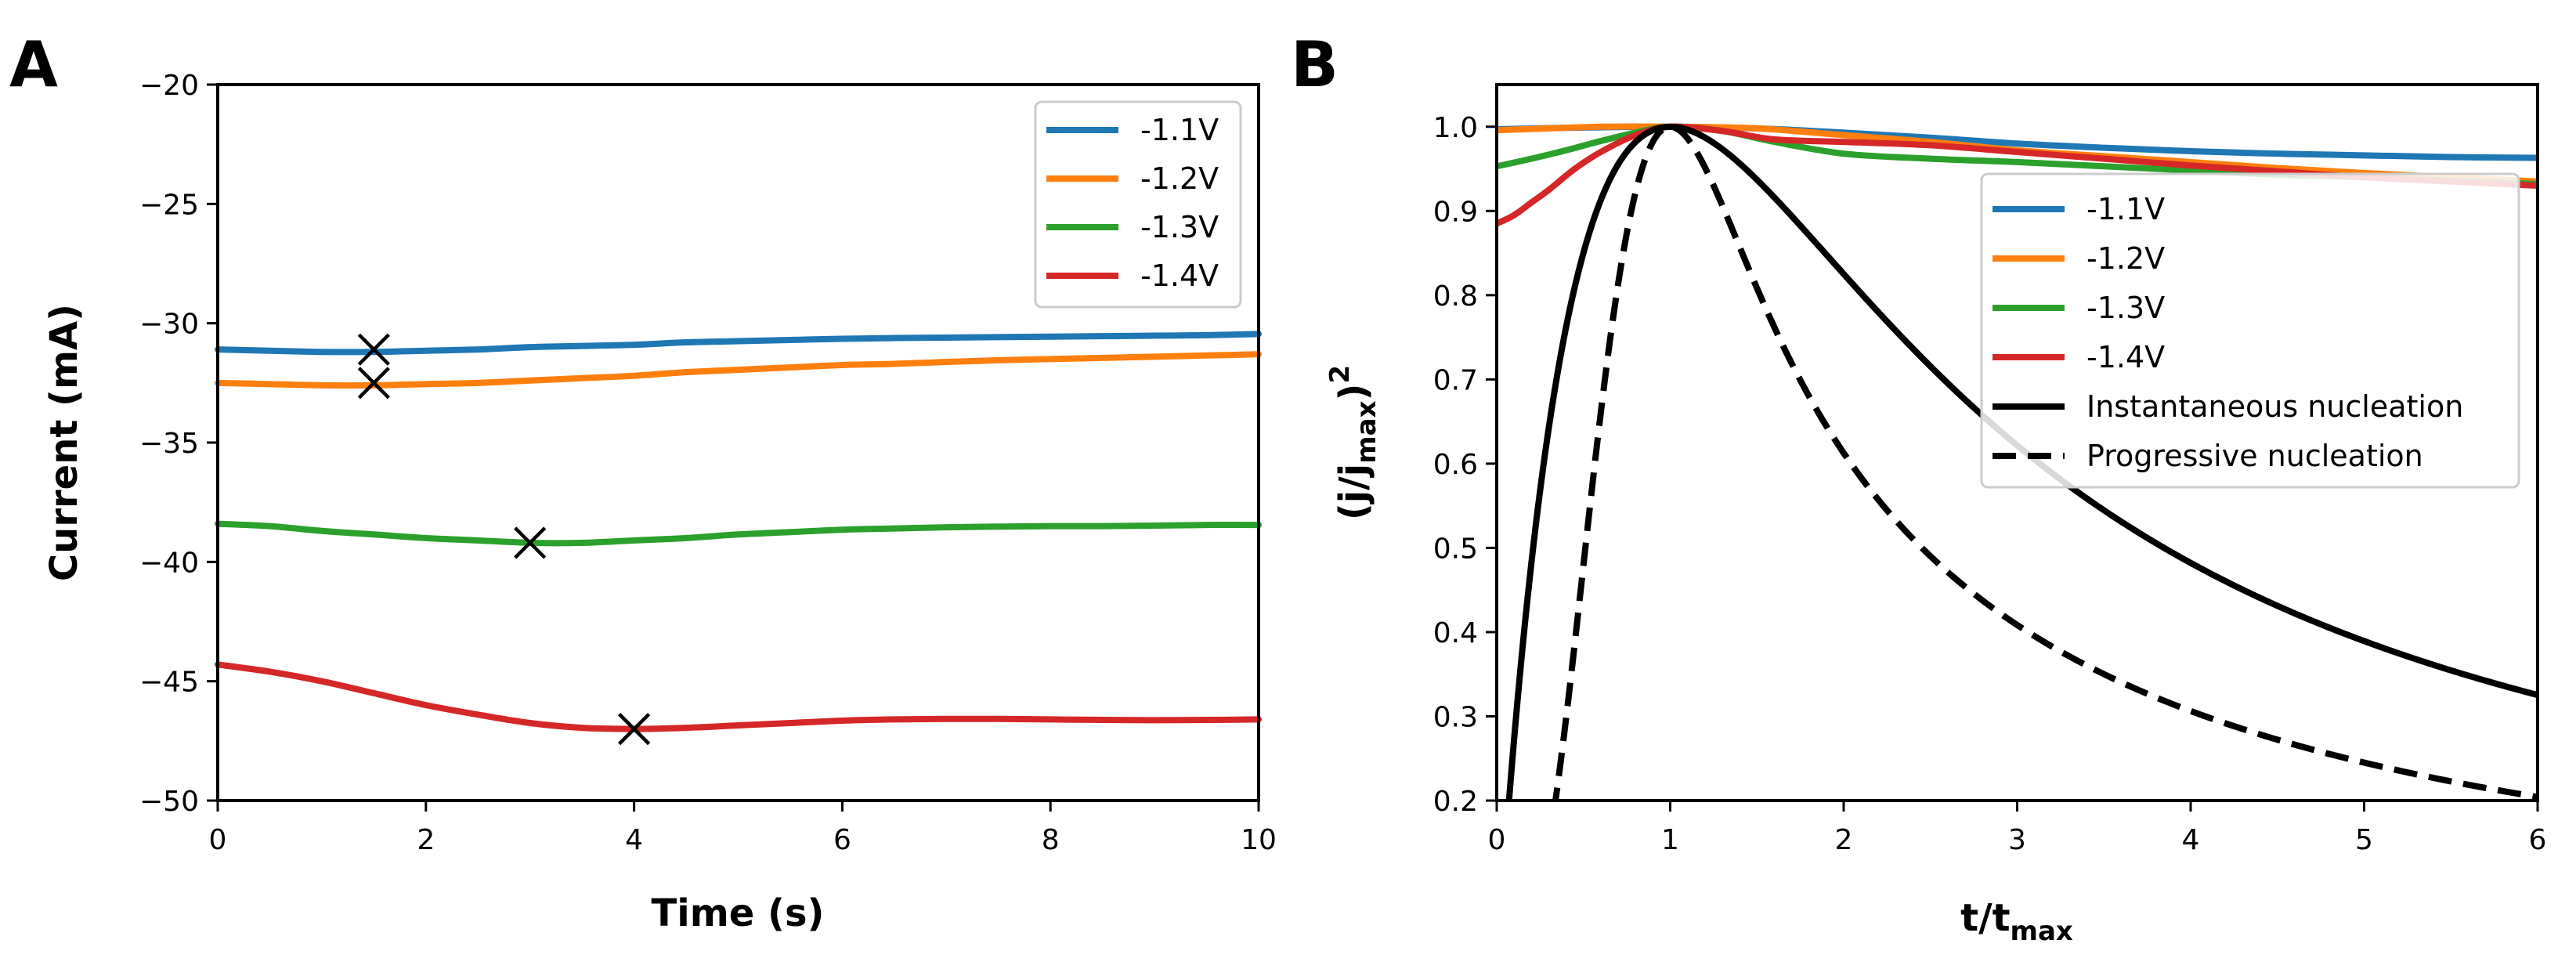  I want to click on panel-b-x-tick-label: 2, so click(1844, 840).